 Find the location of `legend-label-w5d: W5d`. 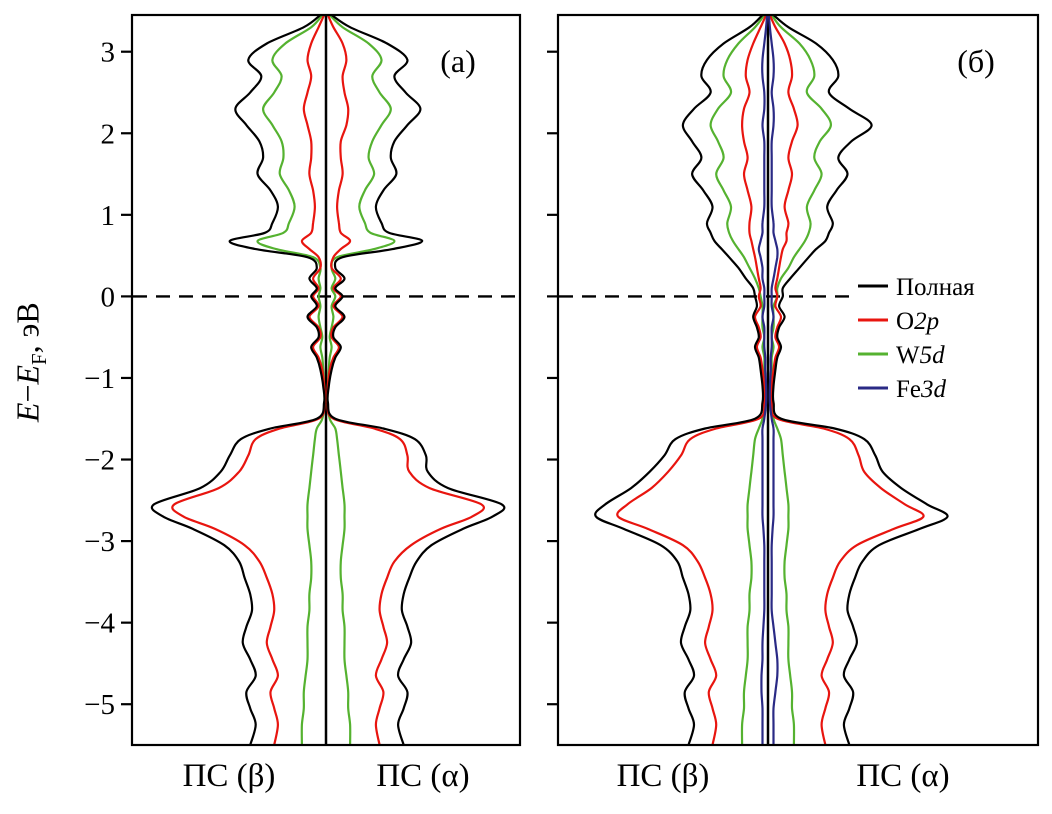

legend-label-w5d: W5d is located at coordinates (920, 355).